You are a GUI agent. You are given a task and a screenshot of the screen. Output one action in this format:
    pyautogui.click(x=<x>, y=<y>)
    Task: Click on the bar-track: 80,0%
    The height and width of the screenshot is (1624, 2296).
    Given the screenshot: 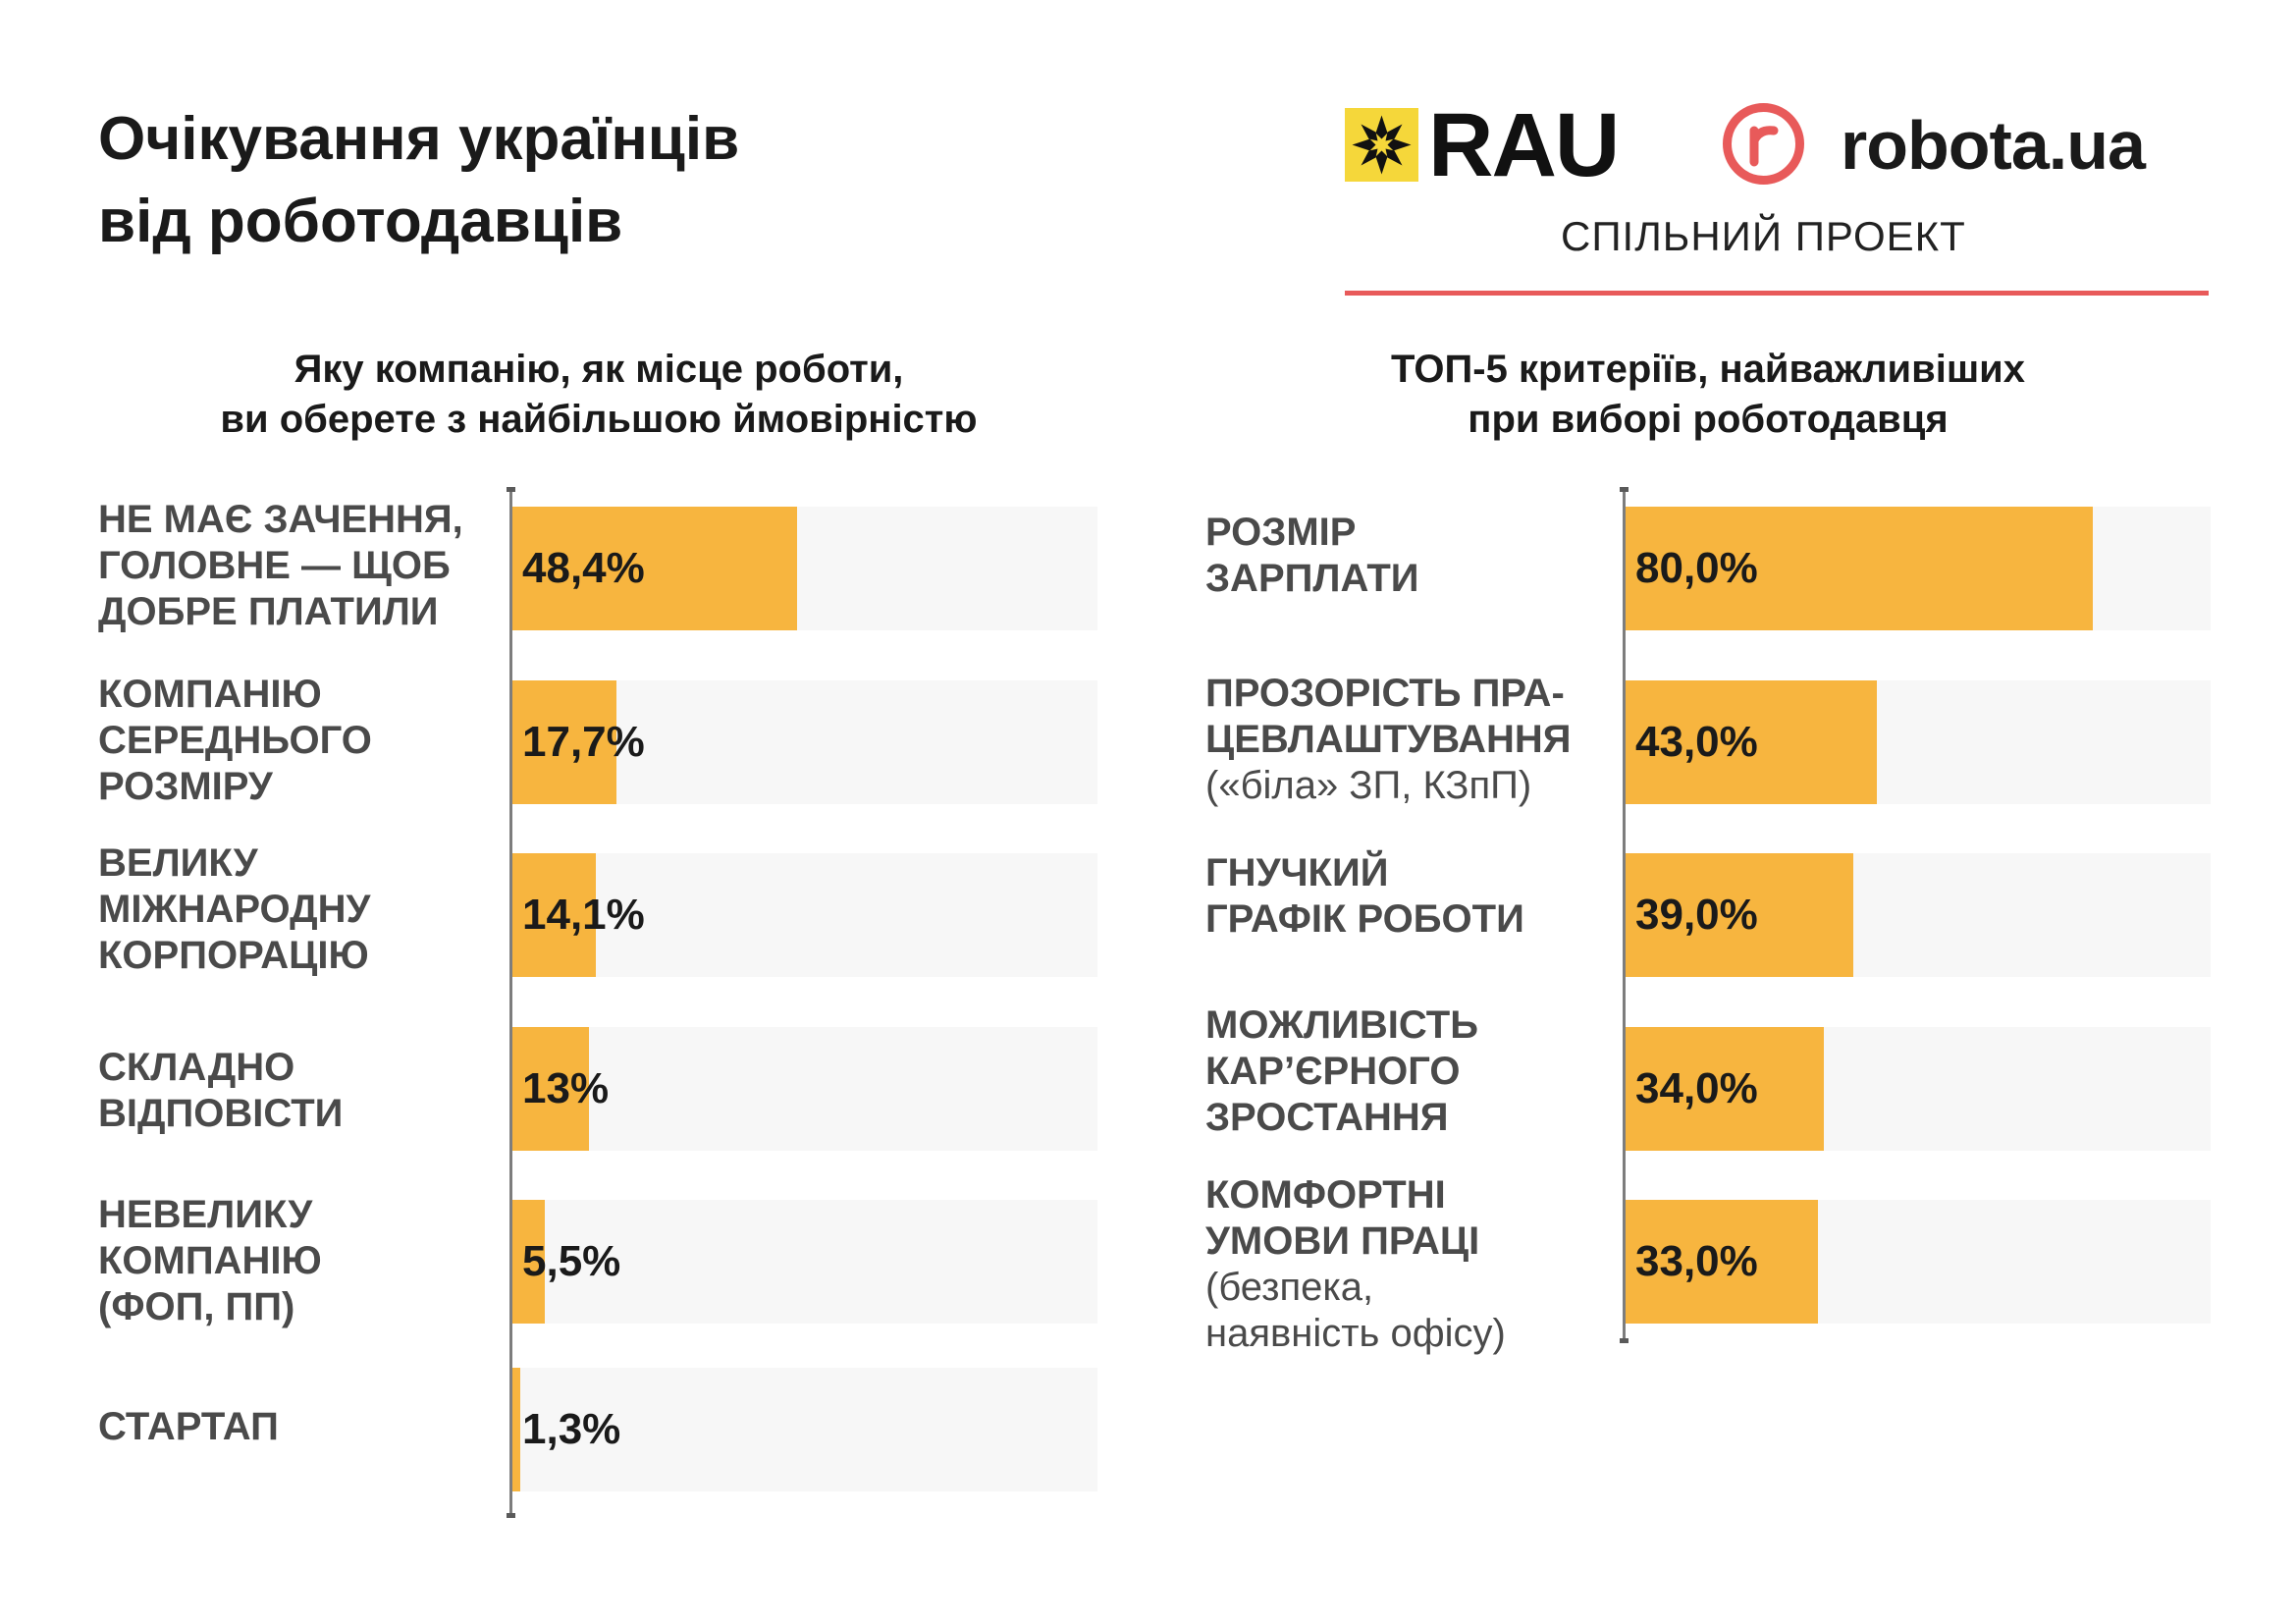 What is the action you would take?
    pyautogui.click(x=1918, y=568)
    